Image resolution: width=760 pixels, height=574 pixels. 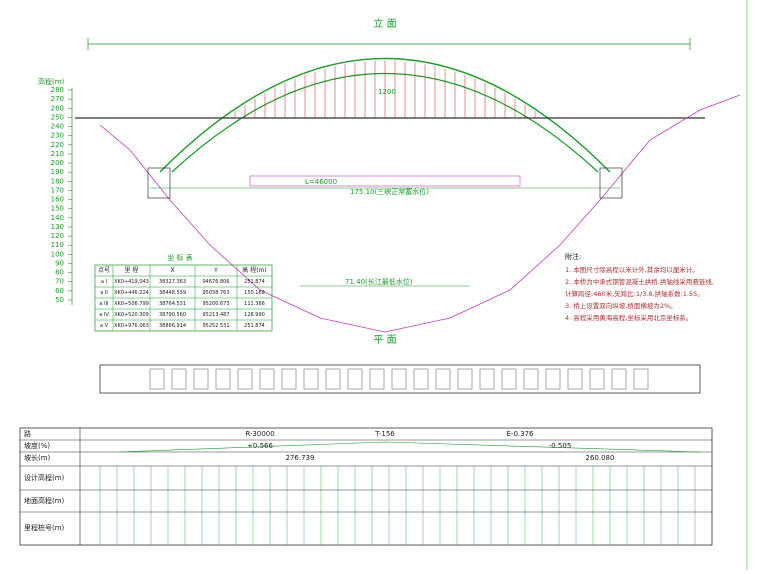 What do you see at coordinates (172, 282) in the screenshot?
I see `table-cell: 38327.363` at bounding box center [172, 282].